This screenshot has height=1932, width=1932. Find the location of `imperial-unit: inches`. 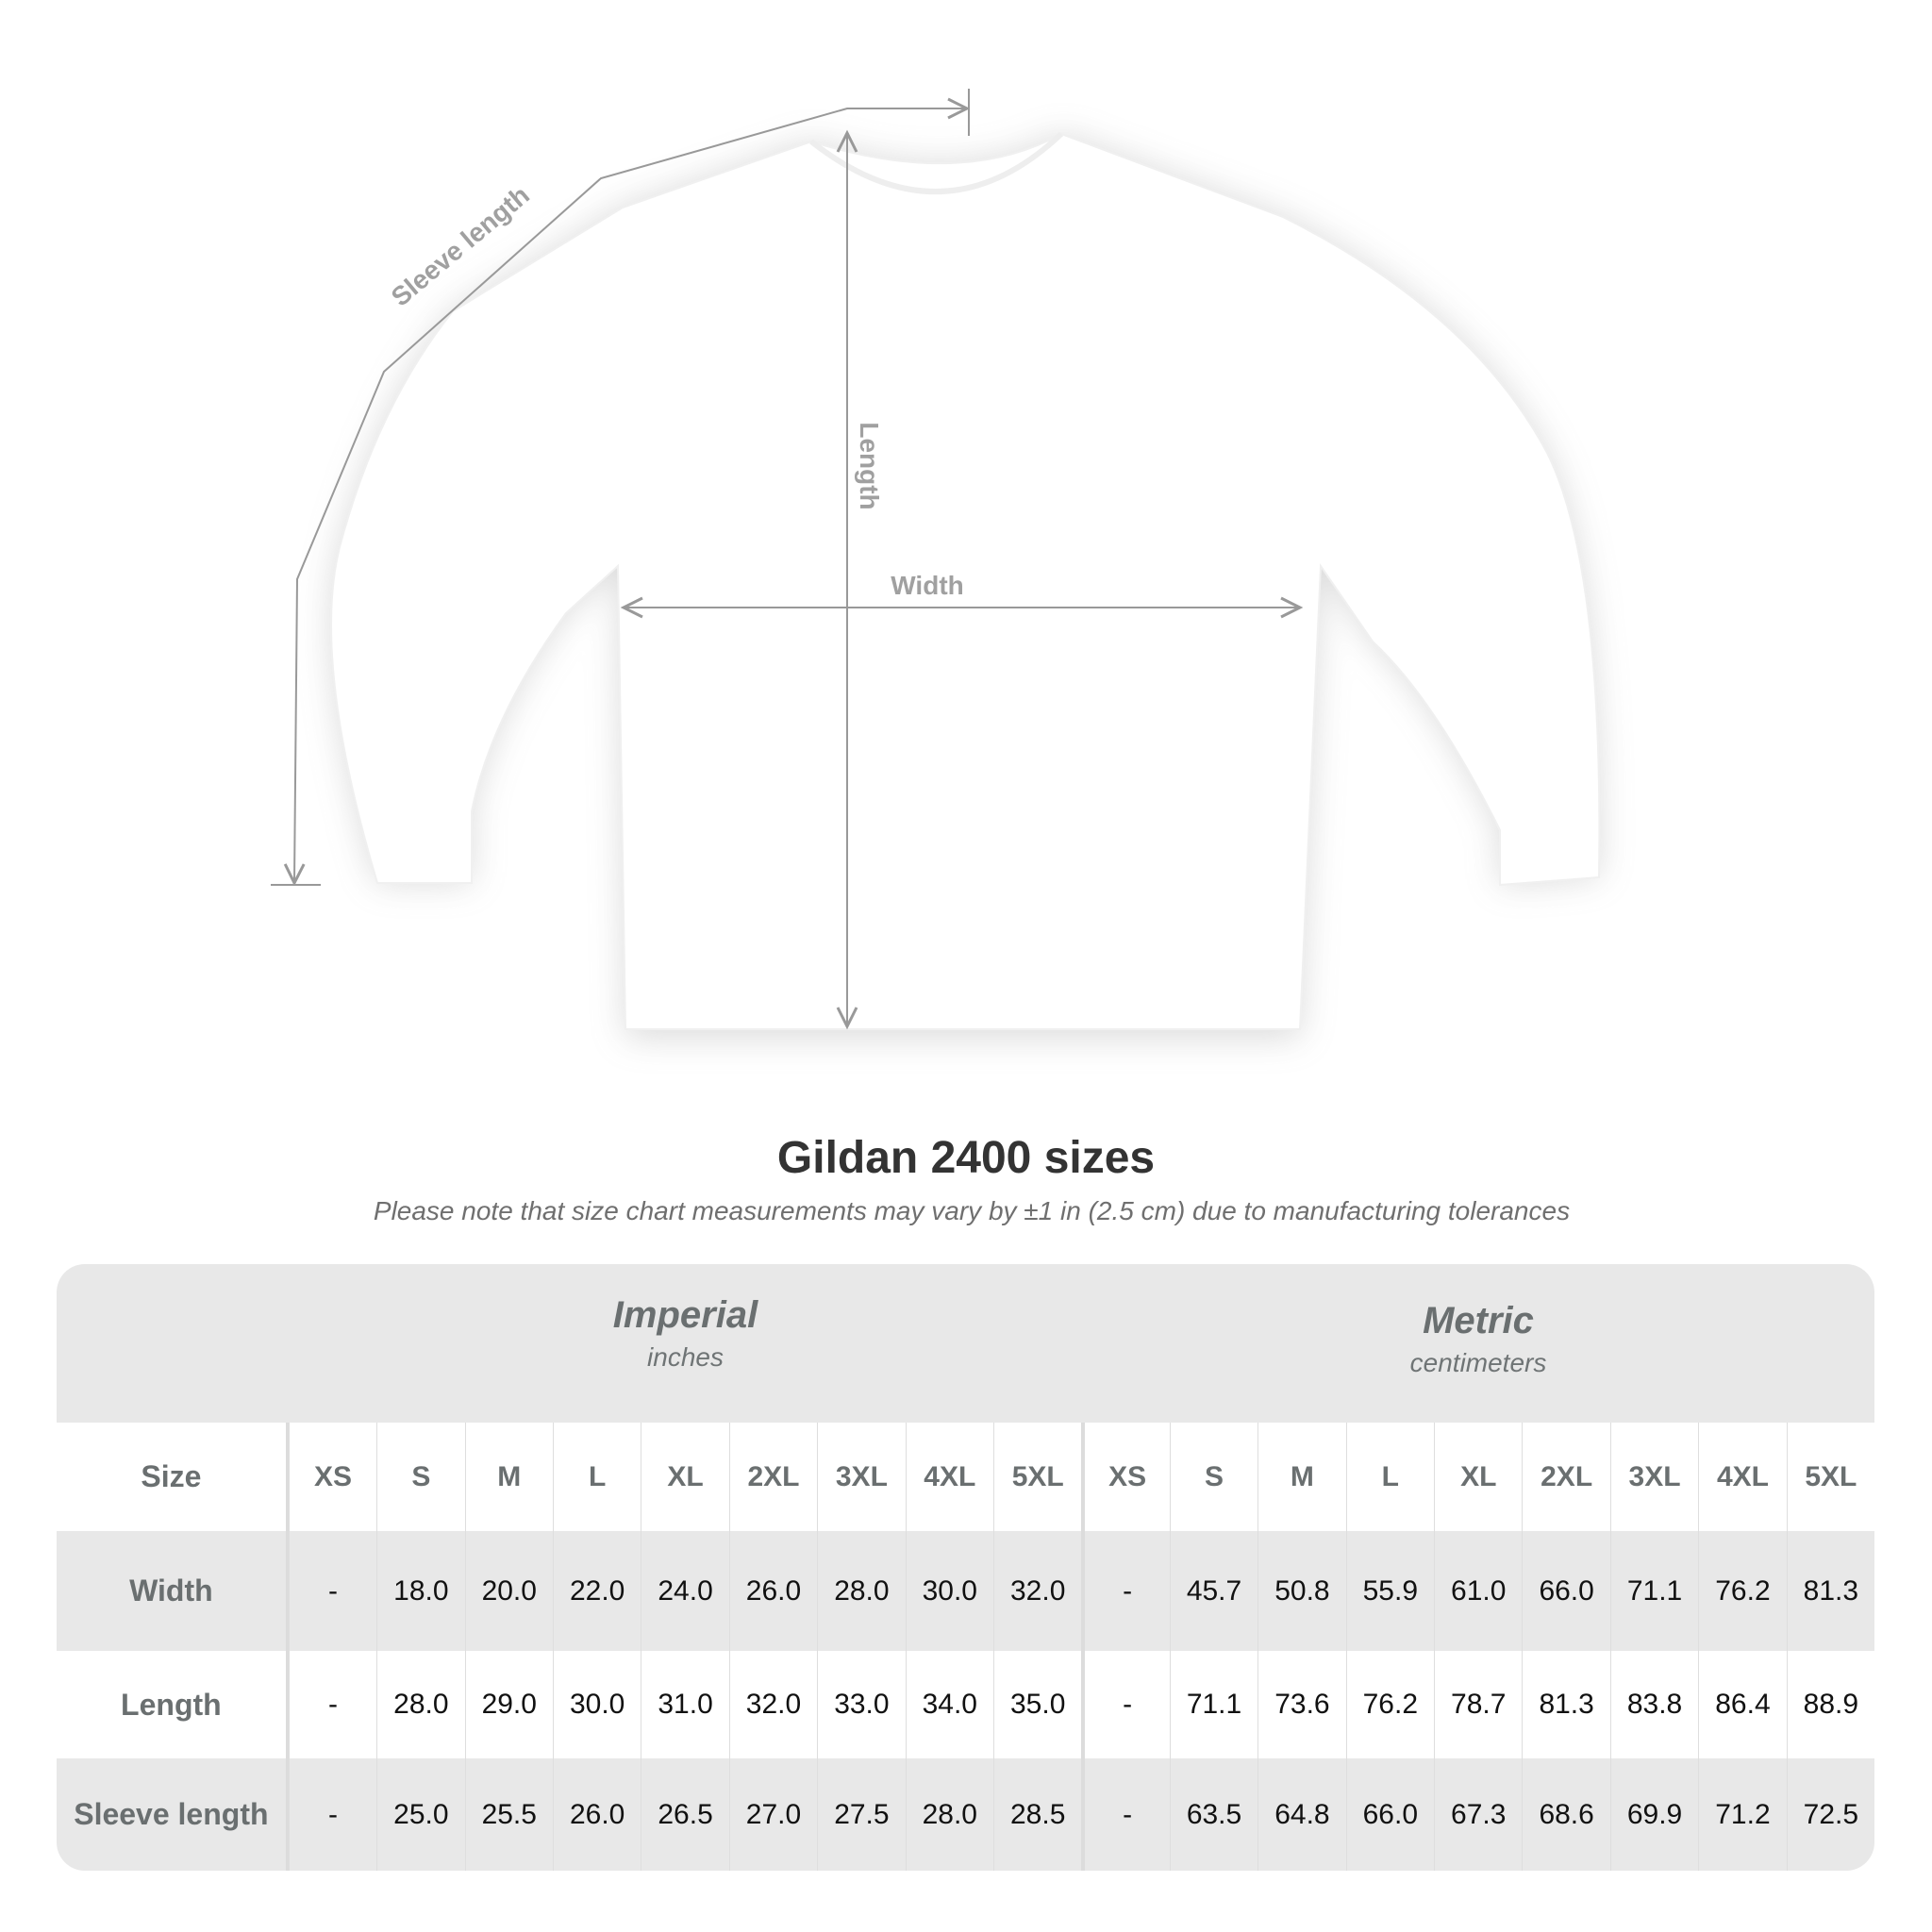

imperial-unit: inches is located at coordinates (686, 1357).